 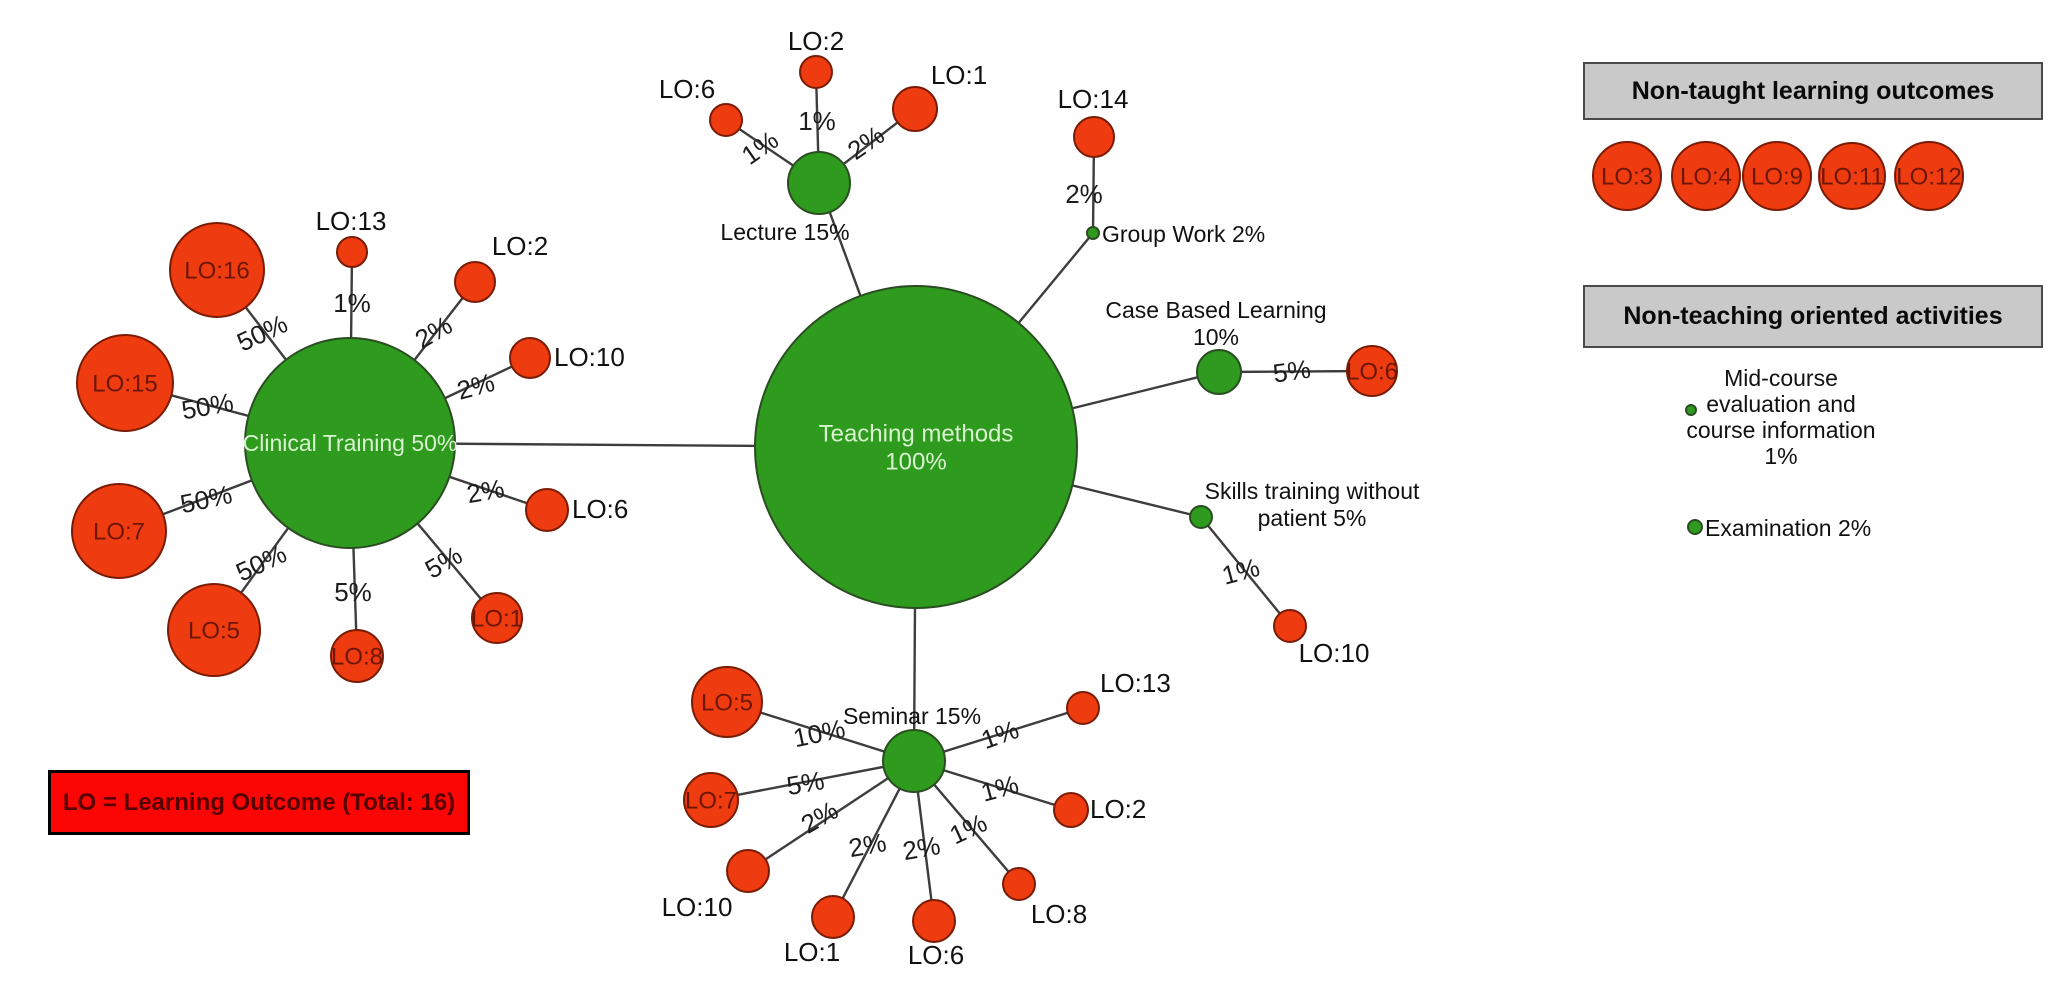 I want to click on edge-label-seminar-sem_lo7: 5%, so click(x=805, y=783).